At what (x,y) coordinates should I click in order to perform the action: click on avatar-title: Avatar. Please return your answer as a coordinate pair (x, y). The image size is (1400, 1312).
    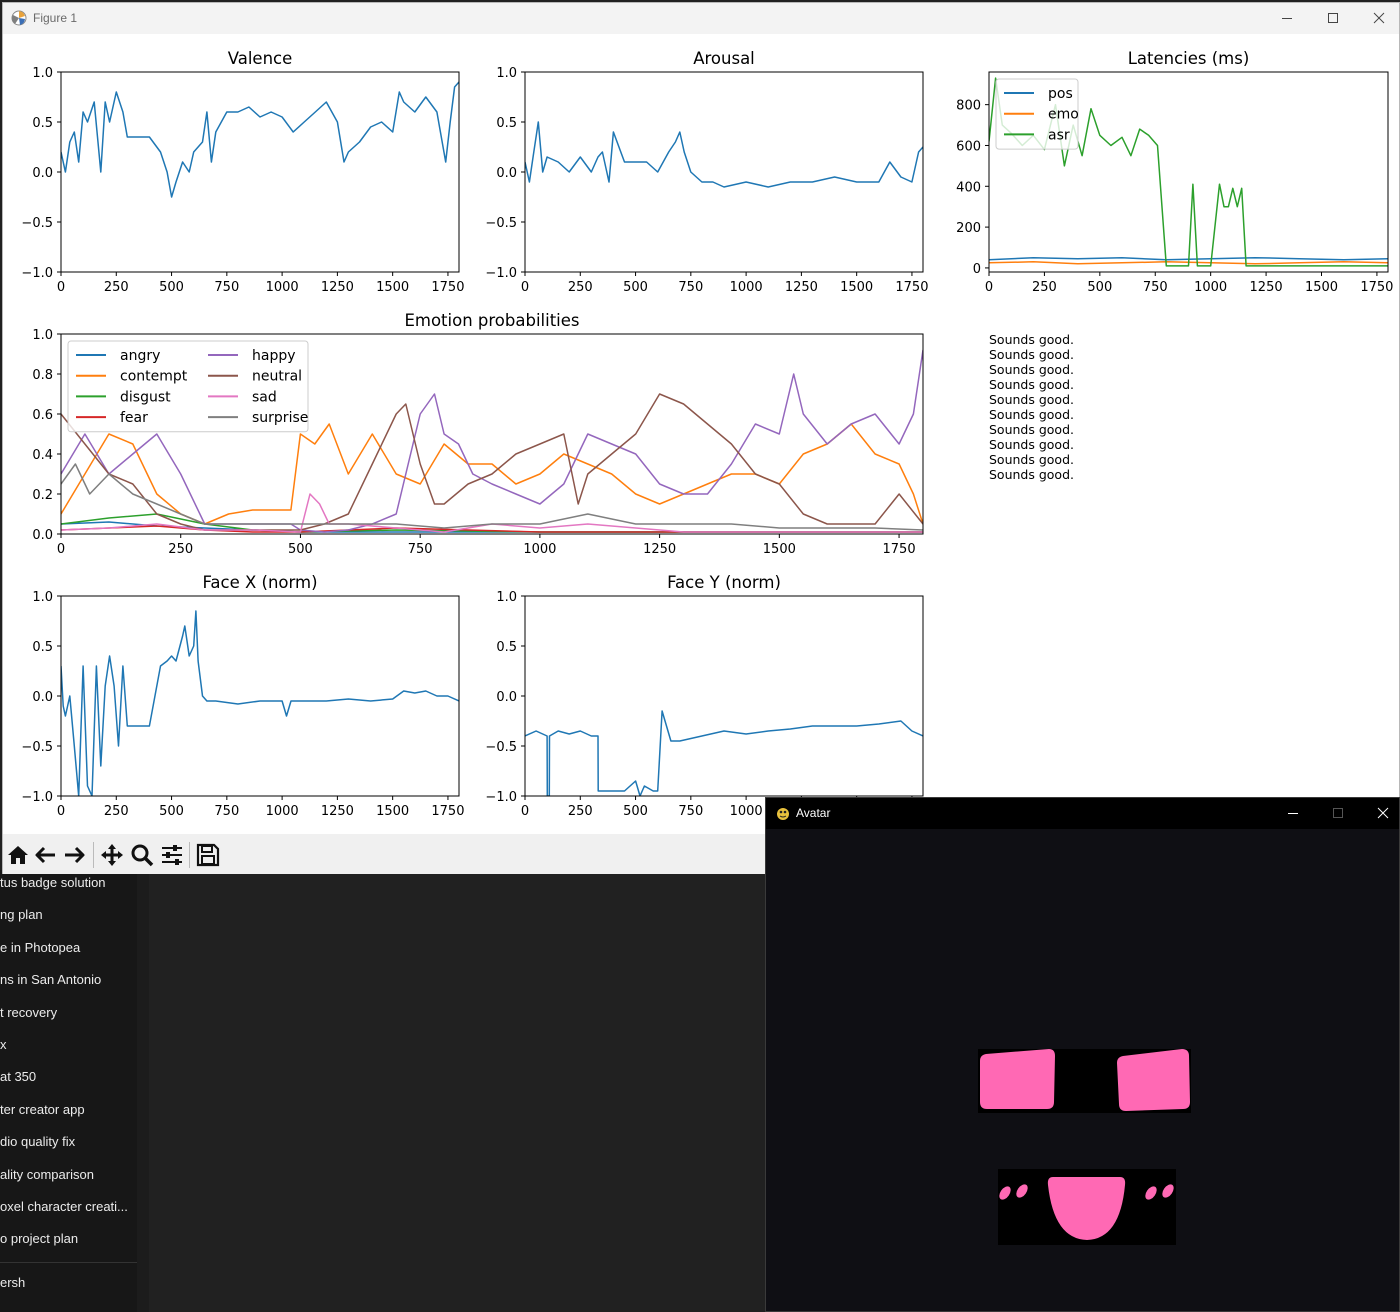
    Looking at the image, I should click on (813, 813).